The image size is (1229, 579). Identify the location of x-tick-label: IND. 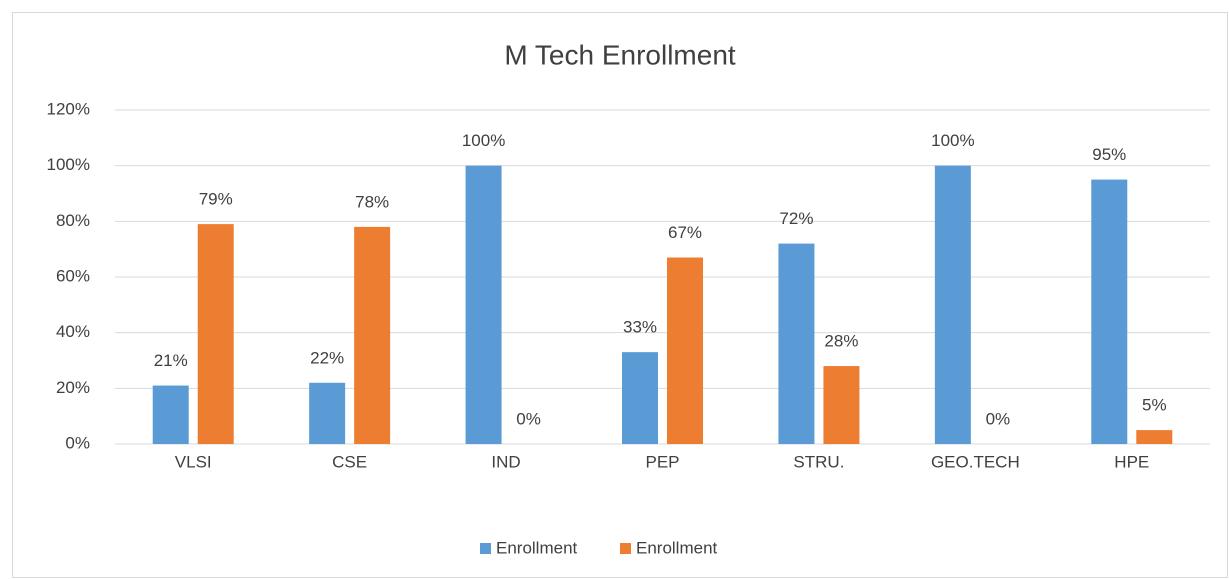
(505, 461).